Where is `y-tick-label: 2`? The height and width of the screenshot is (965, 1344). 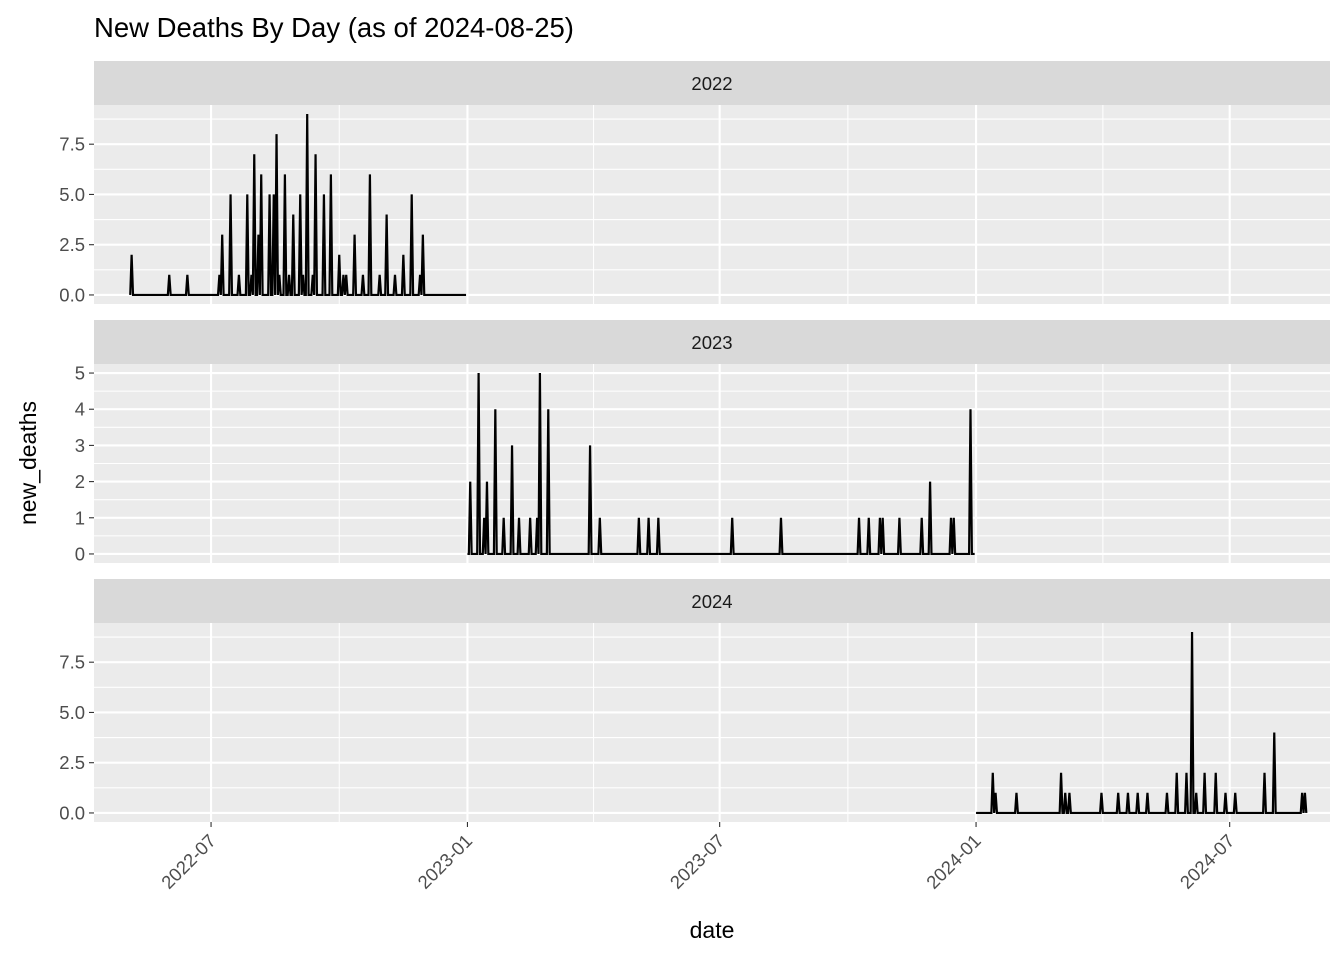
y-tick-label: 2 is located at coordinates (80, 481).